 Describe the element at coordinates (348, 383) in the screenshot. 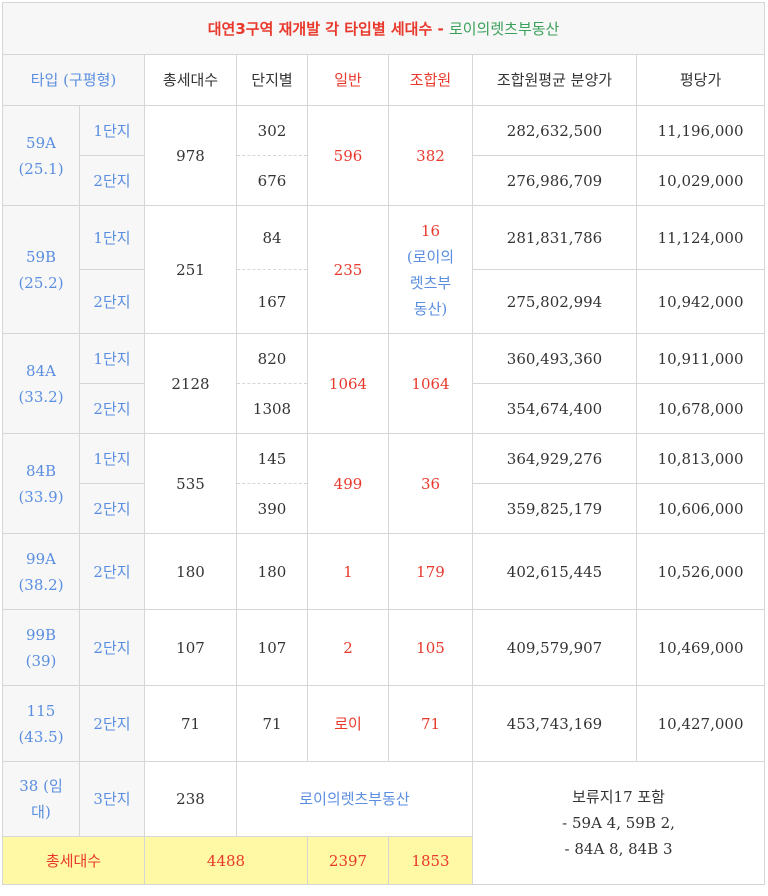

I see `general-cell: 1064` at that location.